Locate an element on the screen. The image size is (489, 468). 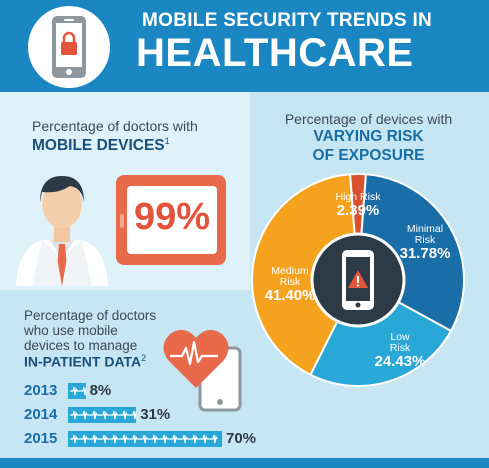
risk-label-line1: Percentage of devices with is located at coordinates (368, 119).